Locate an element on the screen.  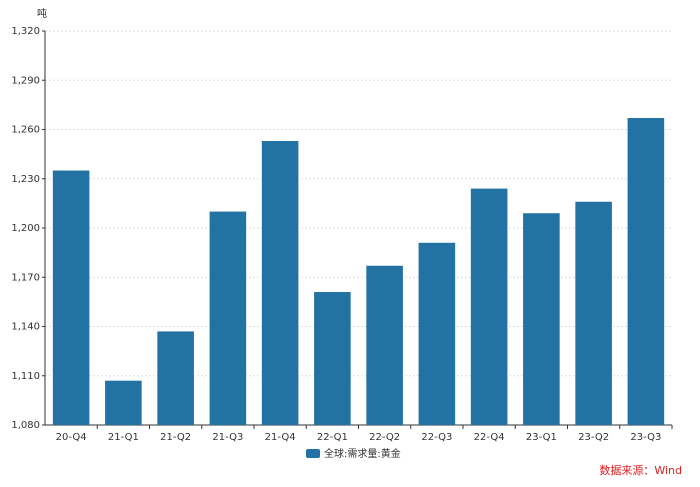
legend-swatch is located at coordinates (313, 453).